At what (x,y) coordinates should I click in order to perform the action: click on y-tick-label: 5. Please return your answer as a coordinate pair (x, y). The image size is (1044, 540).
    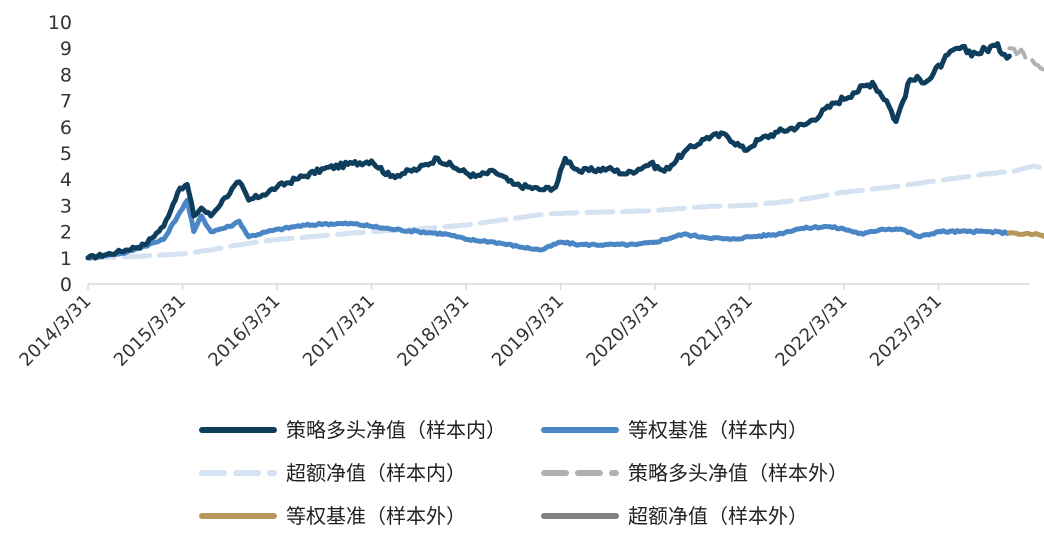
    Looking at the image, I should click on (66, 154).